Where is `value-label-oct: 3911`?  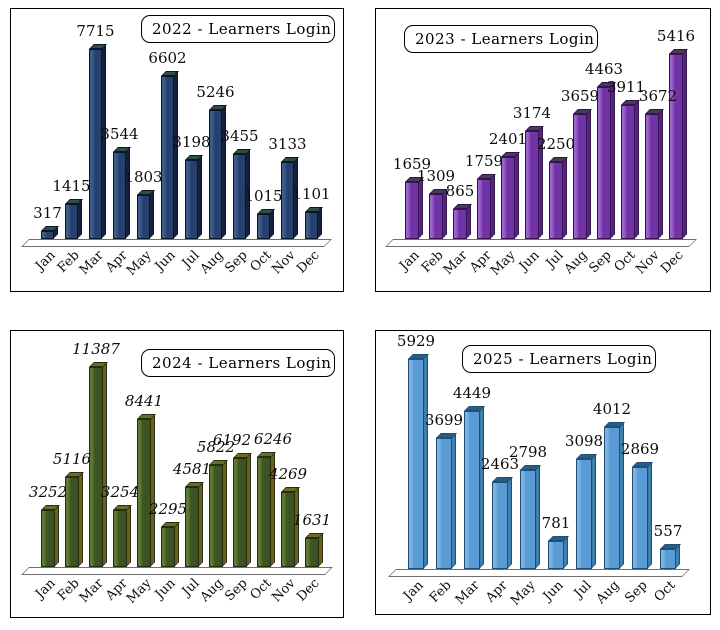 value-label-oct: 3911 is located at coordinates (626, 87).